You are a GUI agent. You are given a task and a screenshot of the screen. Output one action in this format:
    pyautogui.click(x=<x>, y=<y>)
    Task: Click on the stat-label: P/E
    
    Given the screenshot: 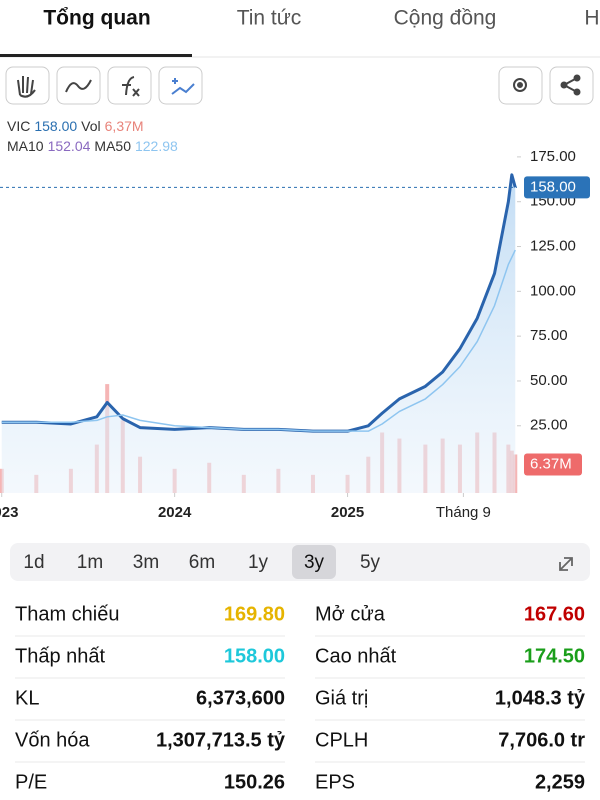 What is the action you would take?
    pyautogui.click(x=31, y=782)
    